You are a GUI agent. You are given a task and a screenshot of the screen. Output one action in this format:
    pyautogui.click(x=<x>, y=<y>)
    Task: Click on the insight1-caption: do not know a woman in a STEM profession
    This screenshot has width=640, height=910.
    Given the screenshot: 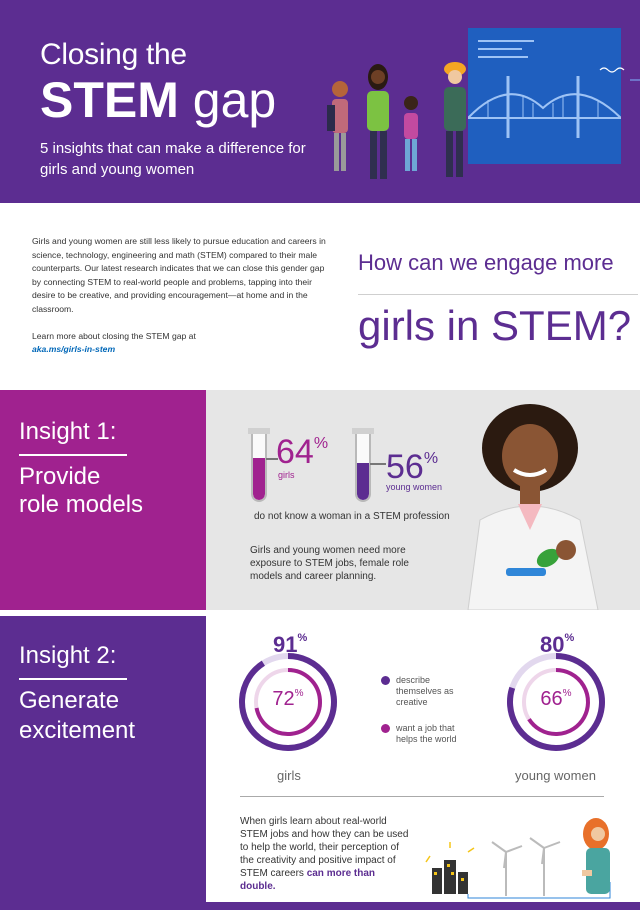 What is the action you would take?
    pyautogui.click(x=352, y=516)
    